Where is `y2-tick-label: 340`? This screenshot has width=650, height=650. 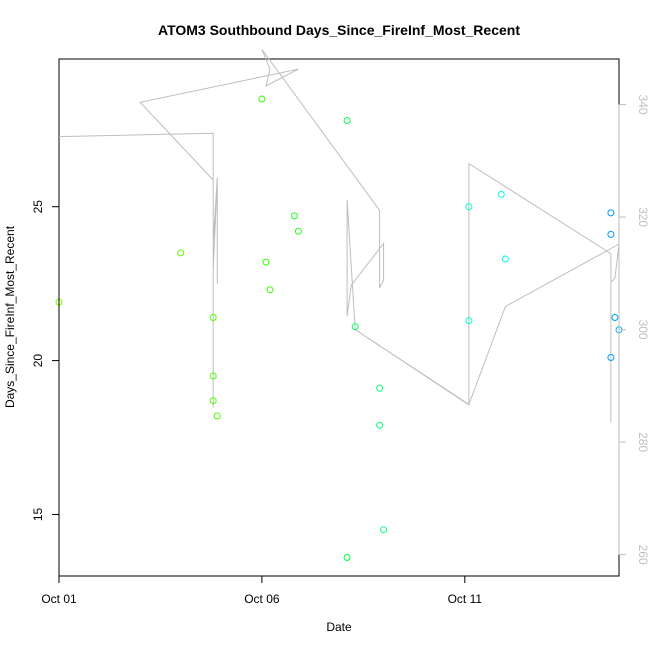
y2-tick-label: 340 is located at coordinates (643, 105).